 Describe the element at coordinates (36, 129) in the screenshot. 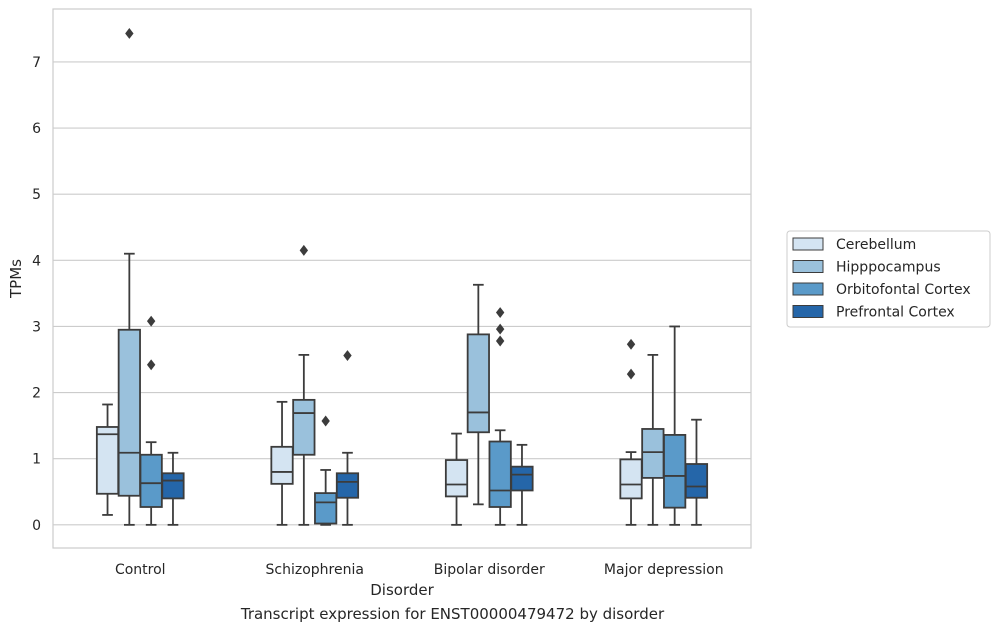

I see `y-tick-label: 6` at that location.